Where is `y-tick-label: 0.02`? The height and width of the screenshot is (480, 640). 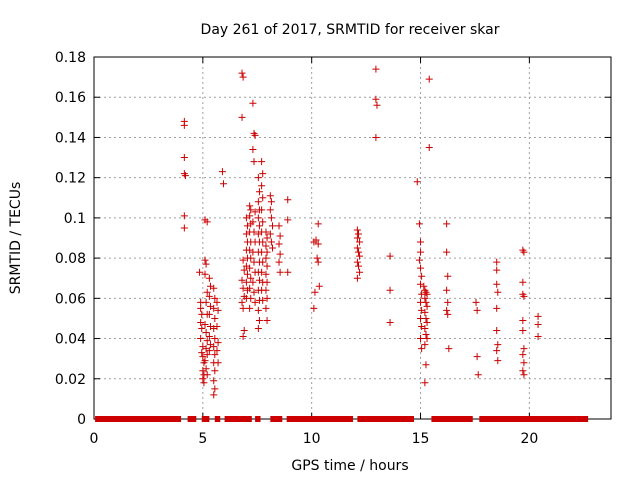 y-tick-label: 0.02 is located at coordinates (70, 380).